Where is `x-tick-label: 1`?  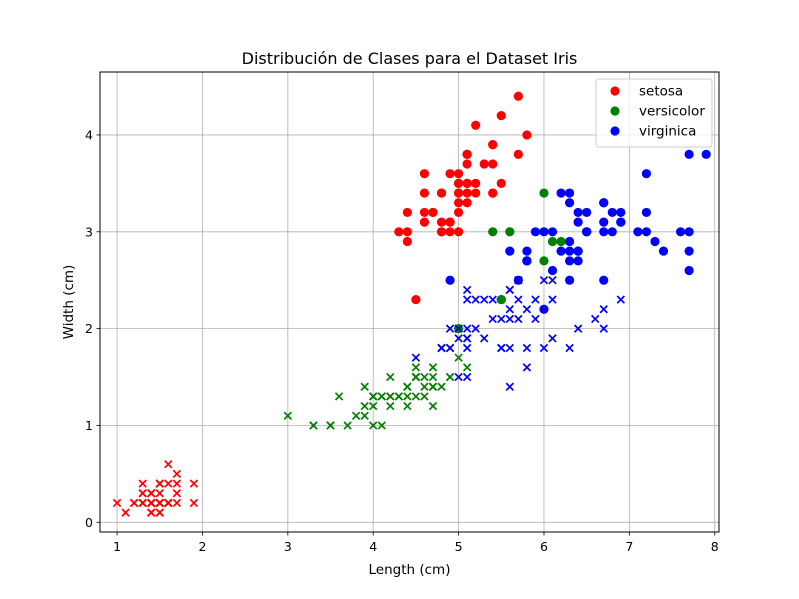 x-tick-label: 1 is located at coordinates (117, 546).